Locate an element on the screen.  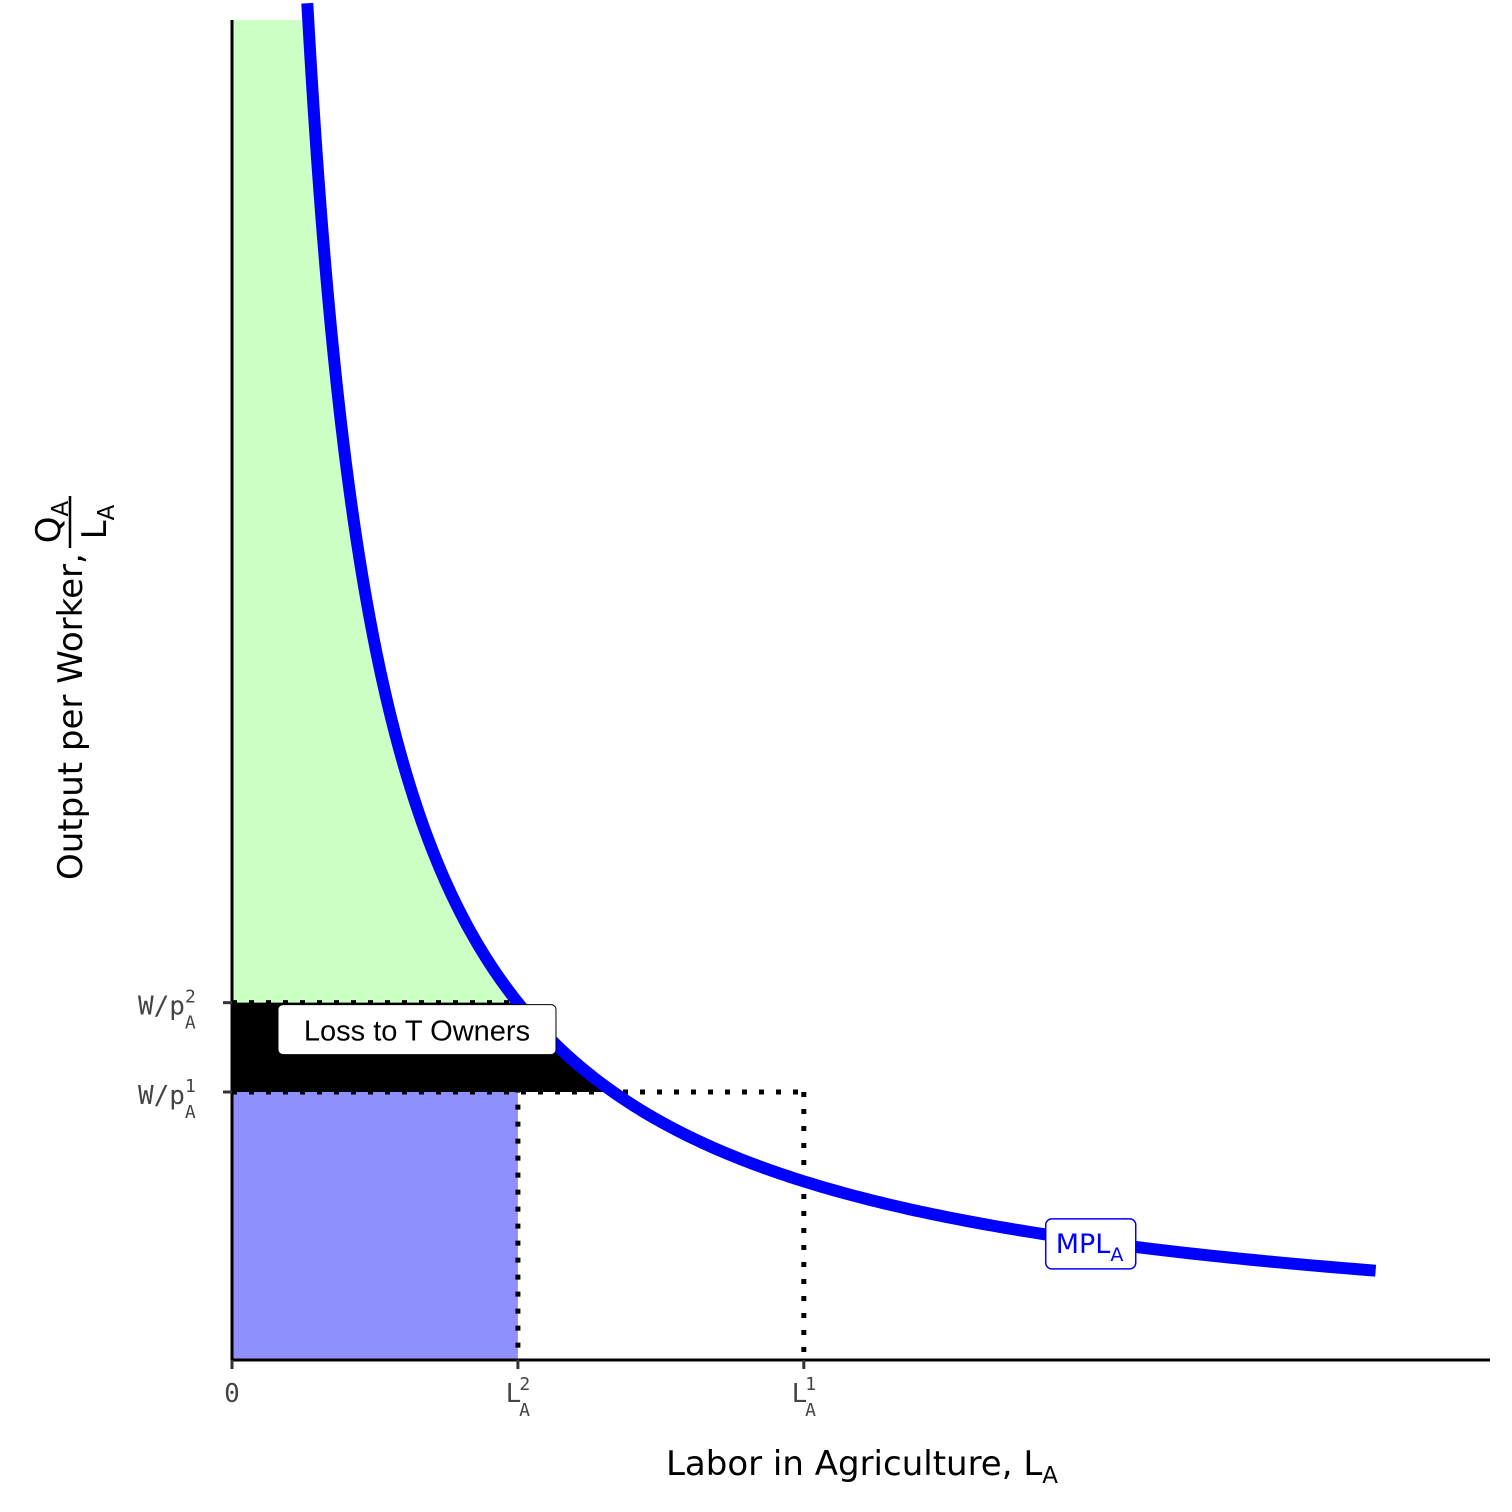
x-axis-title: Labor in Agriculture, LA is located at coordinates (862, 1466).